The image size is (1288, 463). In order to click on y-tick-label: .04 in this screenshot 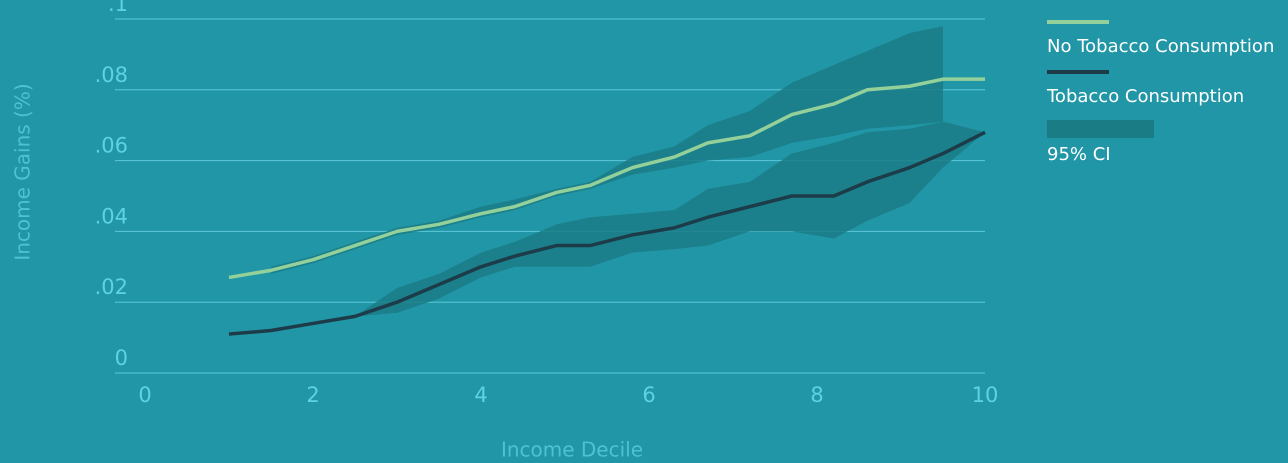, I will do `click(111, 216)`.